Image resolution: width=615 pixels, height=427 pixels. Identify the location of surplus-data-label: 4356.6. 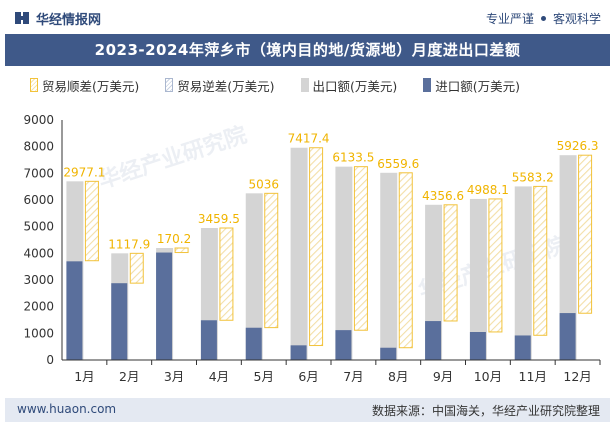
(443, 196).